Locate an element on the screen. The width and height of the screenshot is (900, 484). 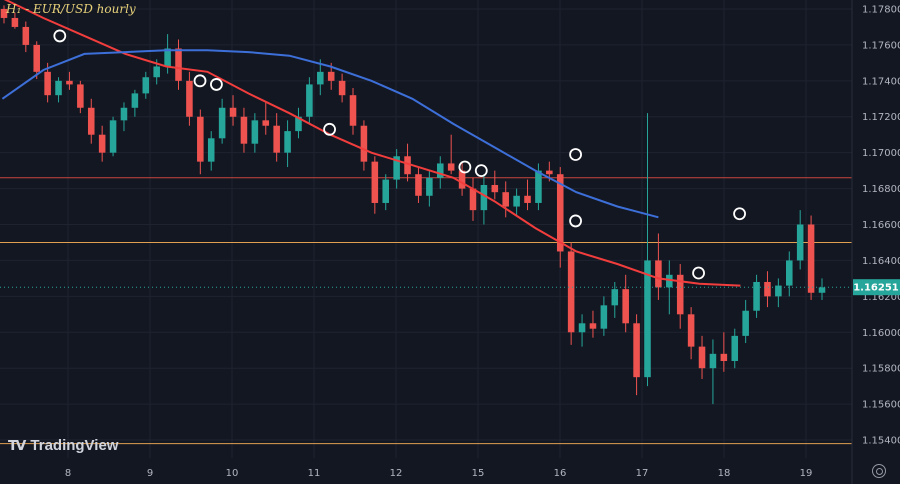
x-tick-label: 16 is located at coordinates (560, 473).